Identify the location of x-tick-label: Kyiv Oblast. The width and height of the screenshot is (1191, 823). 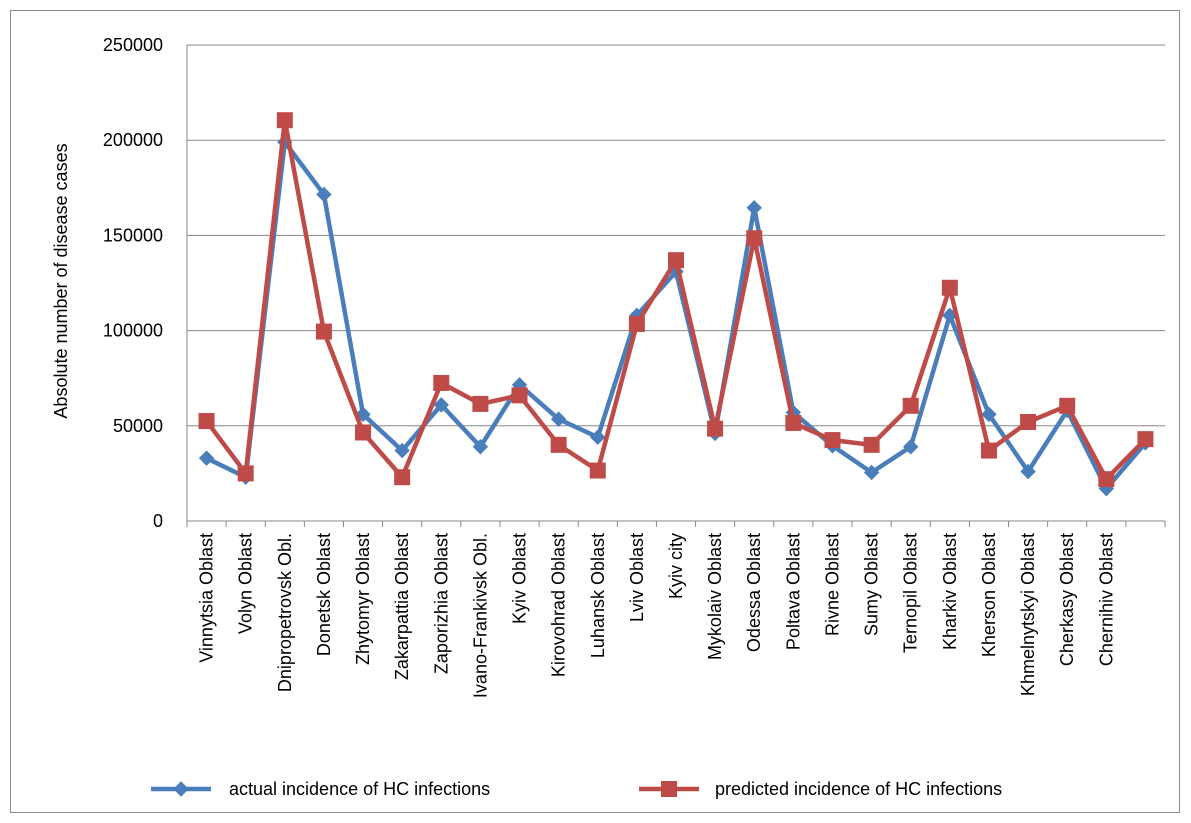
(520, 578).